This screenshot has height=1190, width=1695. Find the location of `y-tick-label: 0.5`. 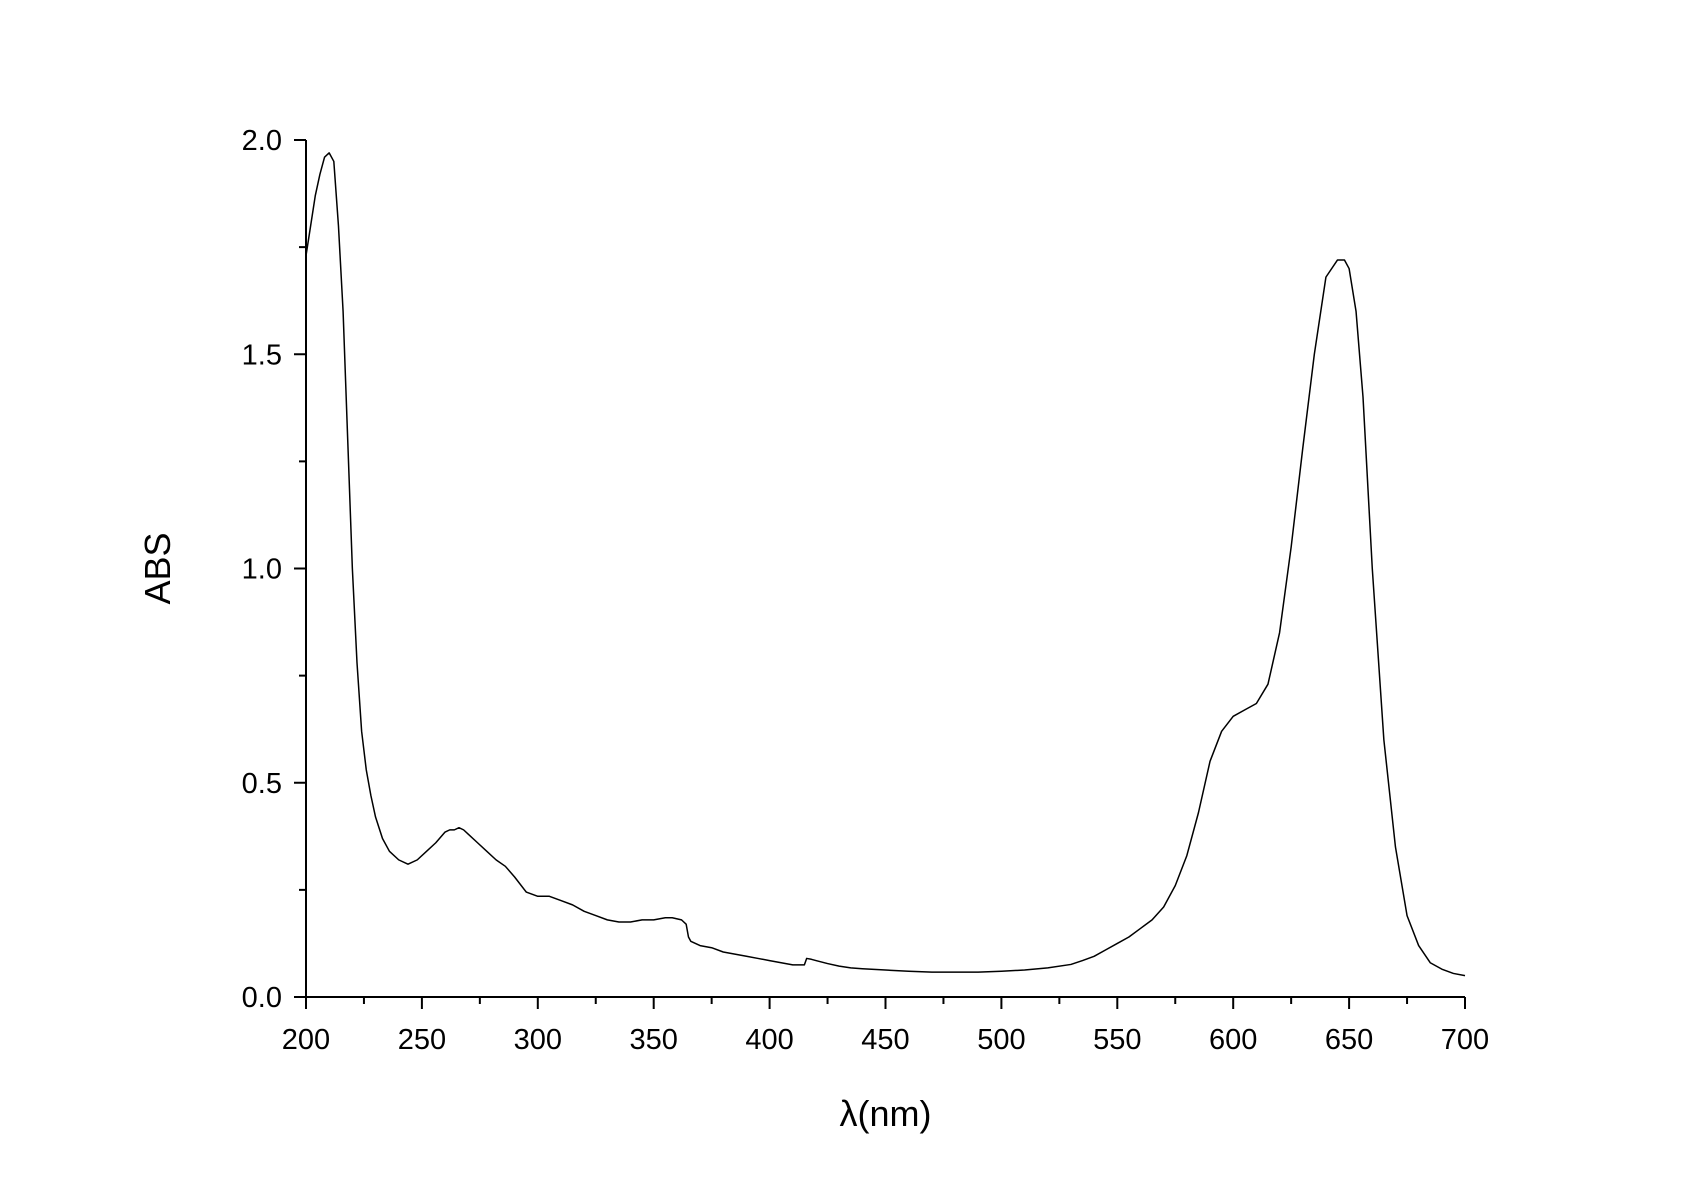

y-tick-label: 0.5 is located at coordinates (262, 784).